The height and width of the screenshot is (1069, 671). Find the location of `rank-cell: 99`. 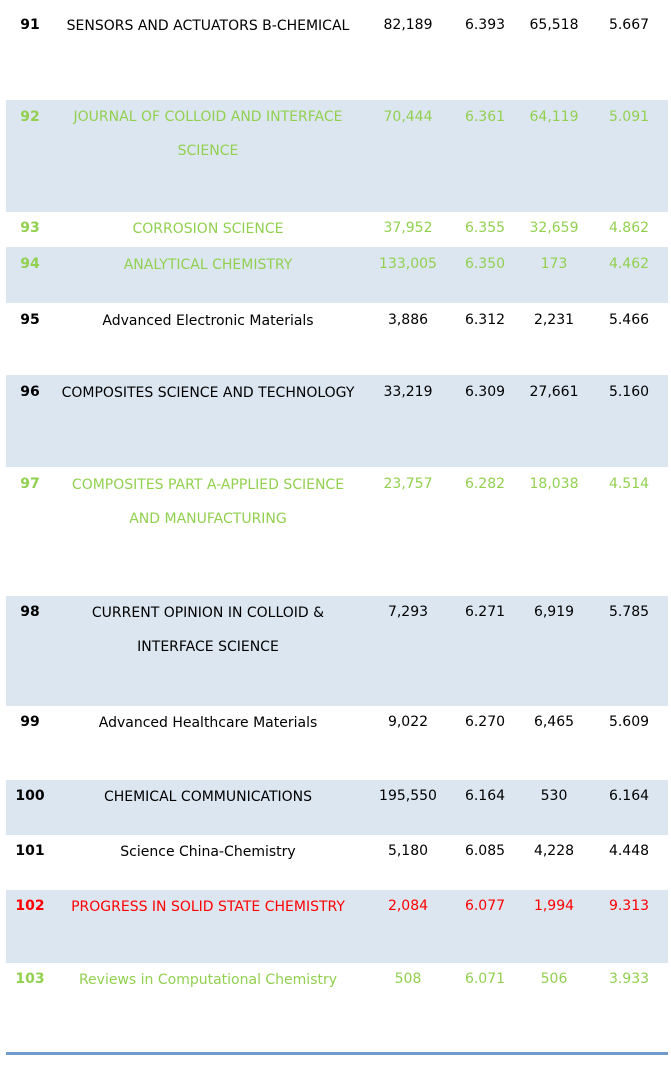

rank-cell: 99 is located at coordinates (30, 722).